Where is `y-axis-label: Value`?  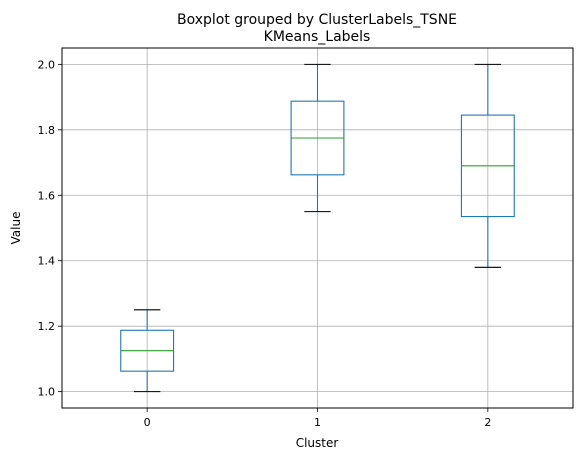
y-axis-label: Value is located at coordinates (16, 228).